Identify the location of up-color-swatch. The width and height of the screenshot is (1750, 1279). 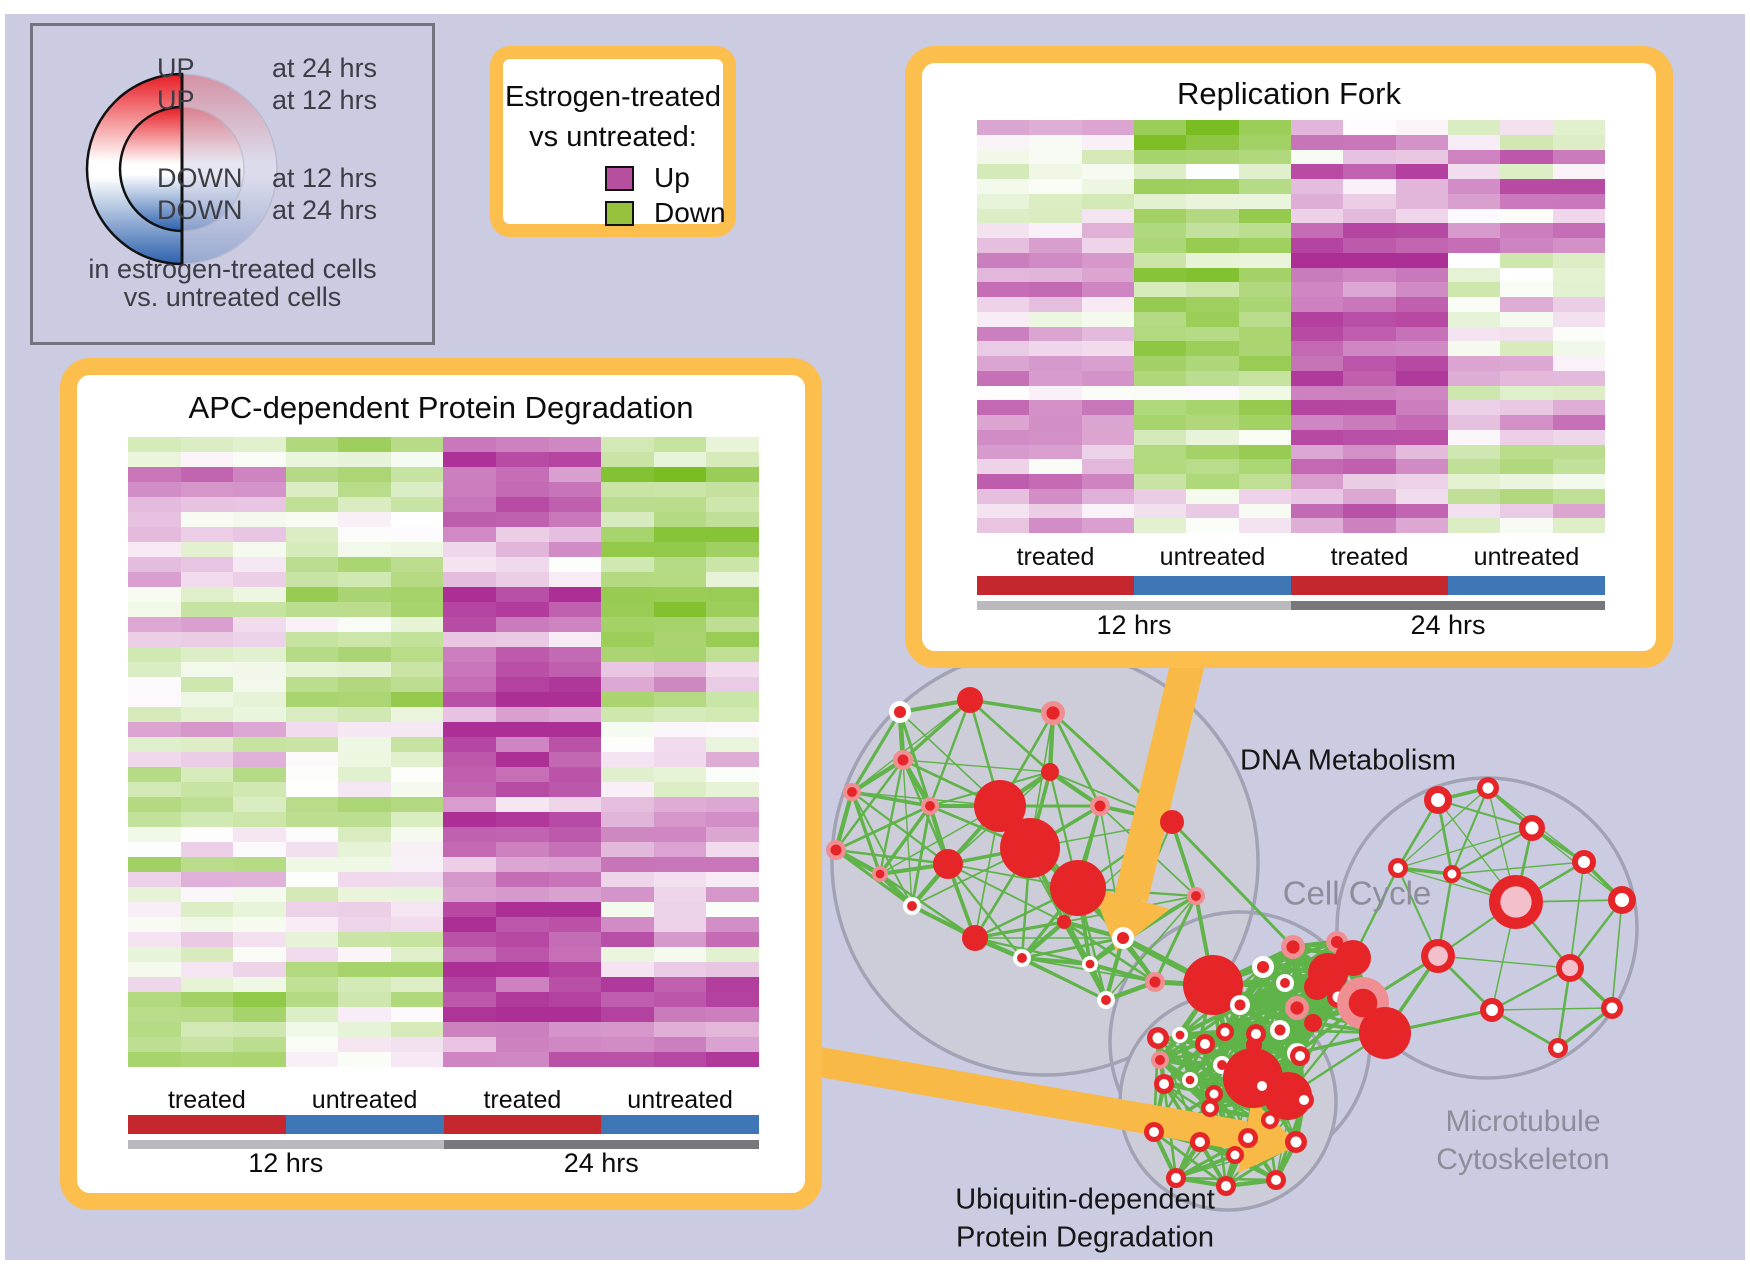
(619, 178).